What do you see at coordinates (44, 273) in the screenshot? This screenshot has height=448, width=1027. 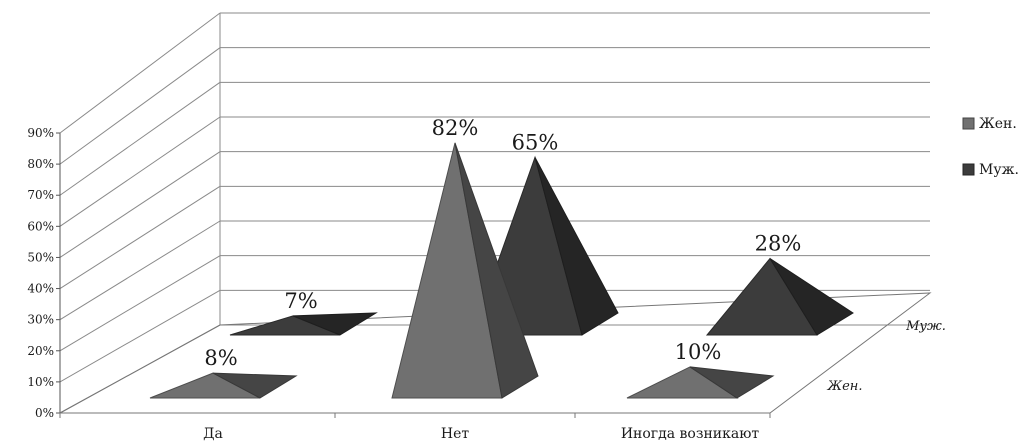 I see `y-axis-ticks: 0% 10% 20% 30% 40% 50% 60% 70% 80% 90%` at bounding box center [44, 273].